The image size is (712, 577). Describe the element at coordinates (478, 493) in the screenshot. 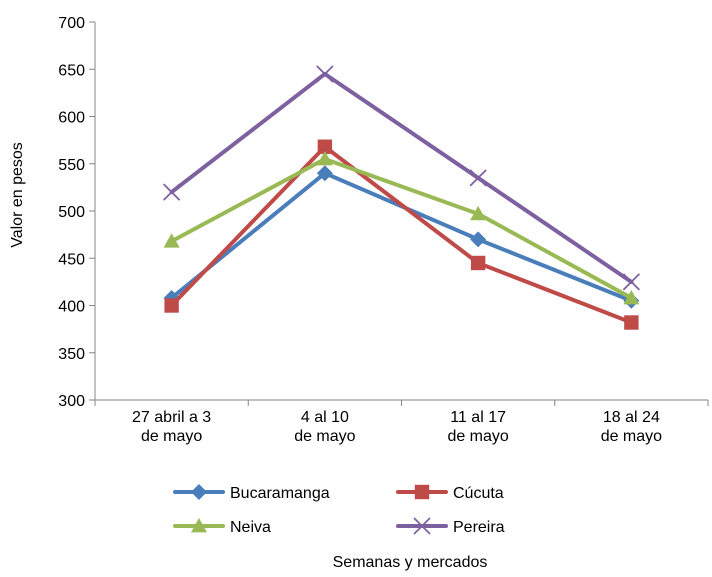

I see `legend-label: Cúcuta` at that location.